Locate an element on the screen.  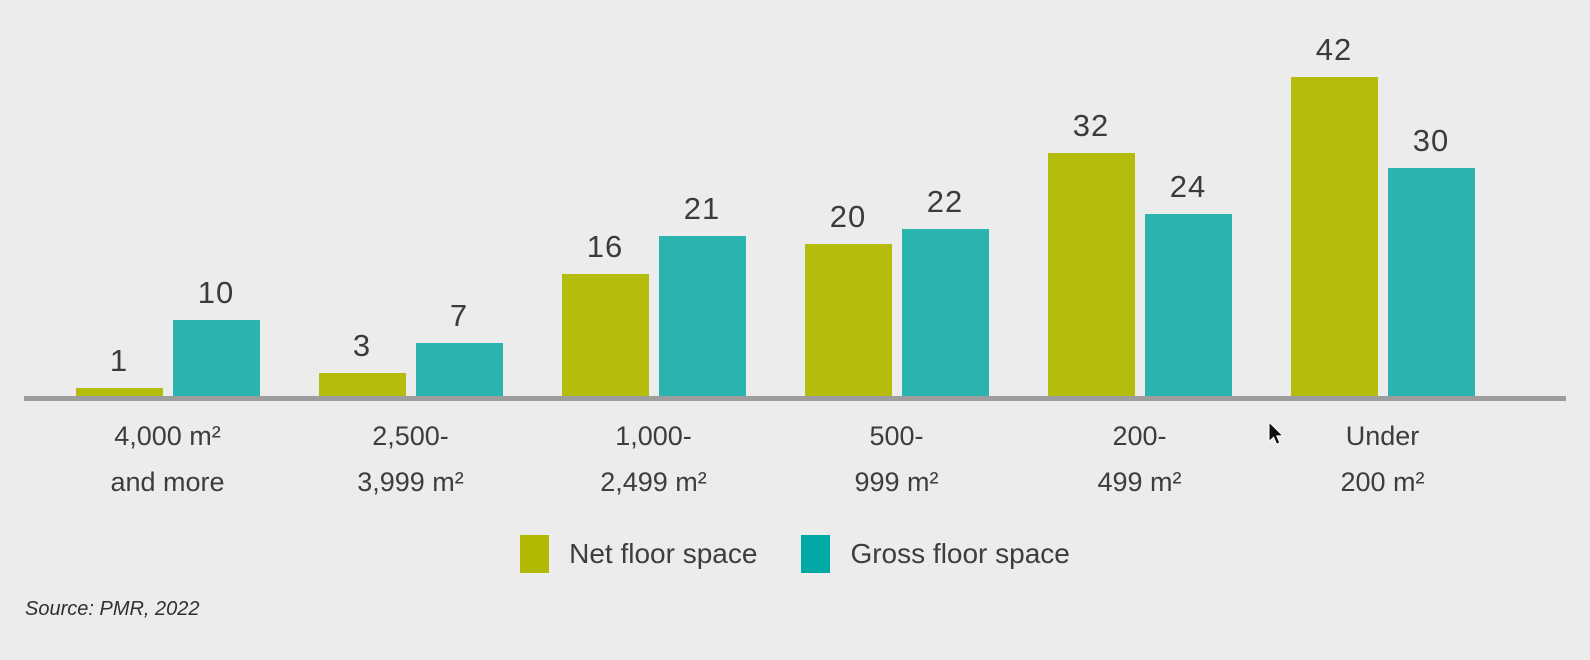
category-label-line: 2,500- is located at coordinates (410, 436).